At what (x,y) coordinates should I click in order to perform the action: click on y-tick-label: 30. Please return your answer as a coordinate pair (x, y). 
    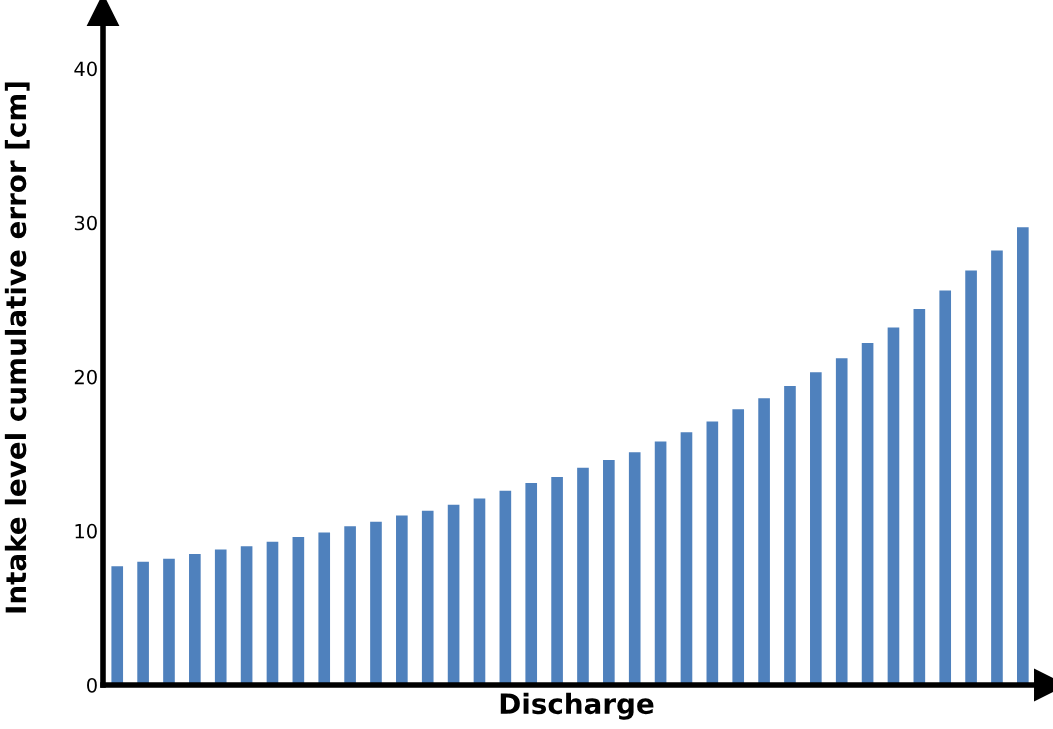
    Looking at the image, I should click on (85, 223).